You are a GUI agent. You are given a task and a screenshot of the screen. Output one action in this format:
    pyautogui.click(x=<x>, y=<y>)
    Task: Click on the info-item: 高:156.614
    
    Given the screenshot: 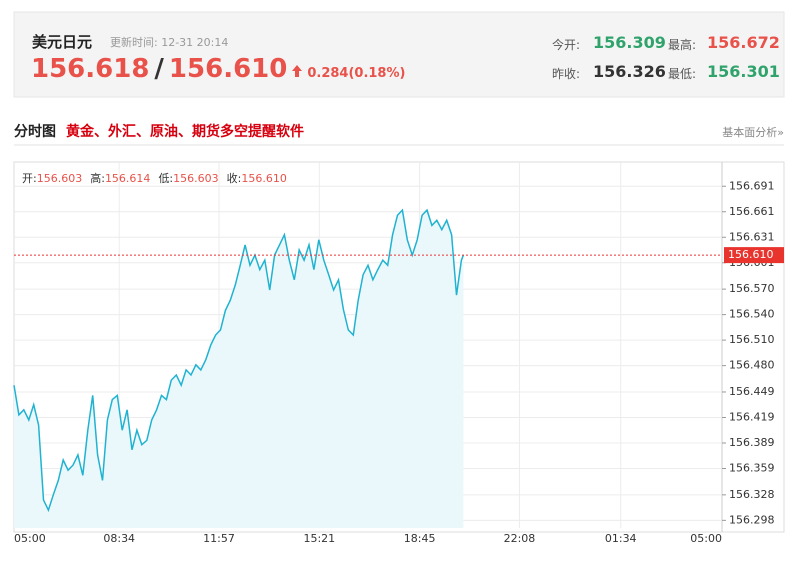 What is the action you would take?
    pyautogui.click(x=120, y=178)
    